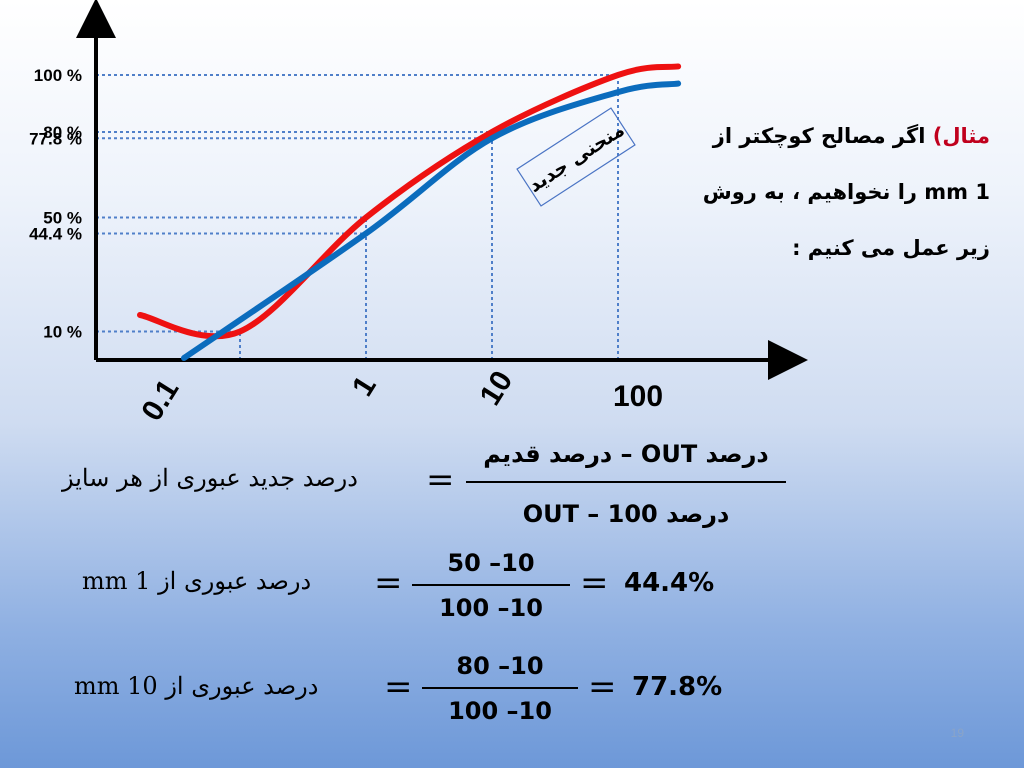 The image size is (1024, 768). I want to click on y-tick-label: 100 %, so click(58, 75).